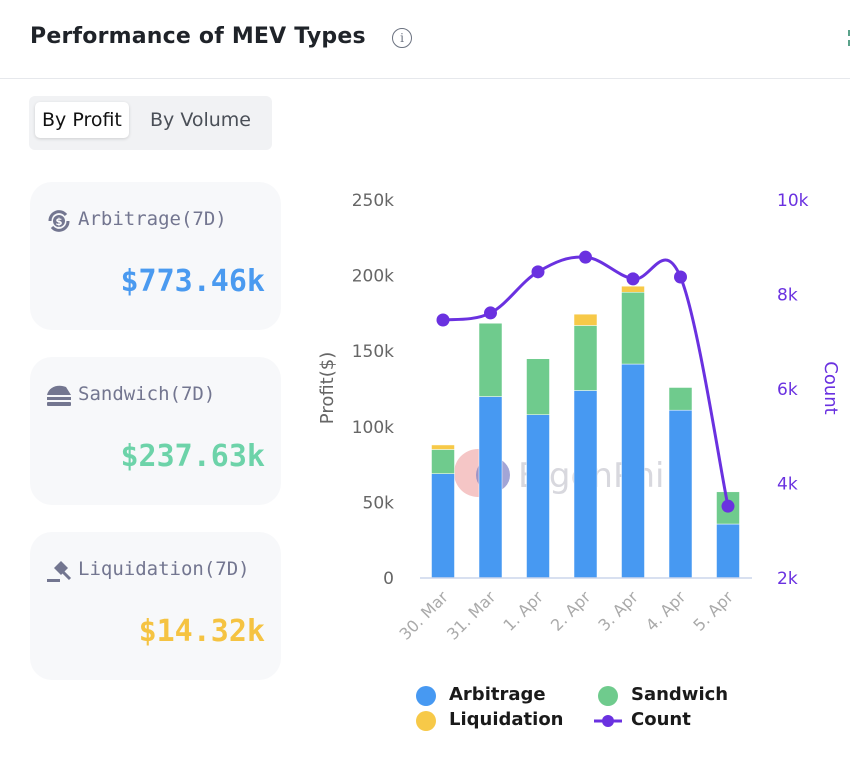 The width and height of the screenshot is (850, 770). What do you see at coordinates (198, 36) in the screenshot?
I see `page-title: Performance of MEV Types` at bounding box center [198, 36].